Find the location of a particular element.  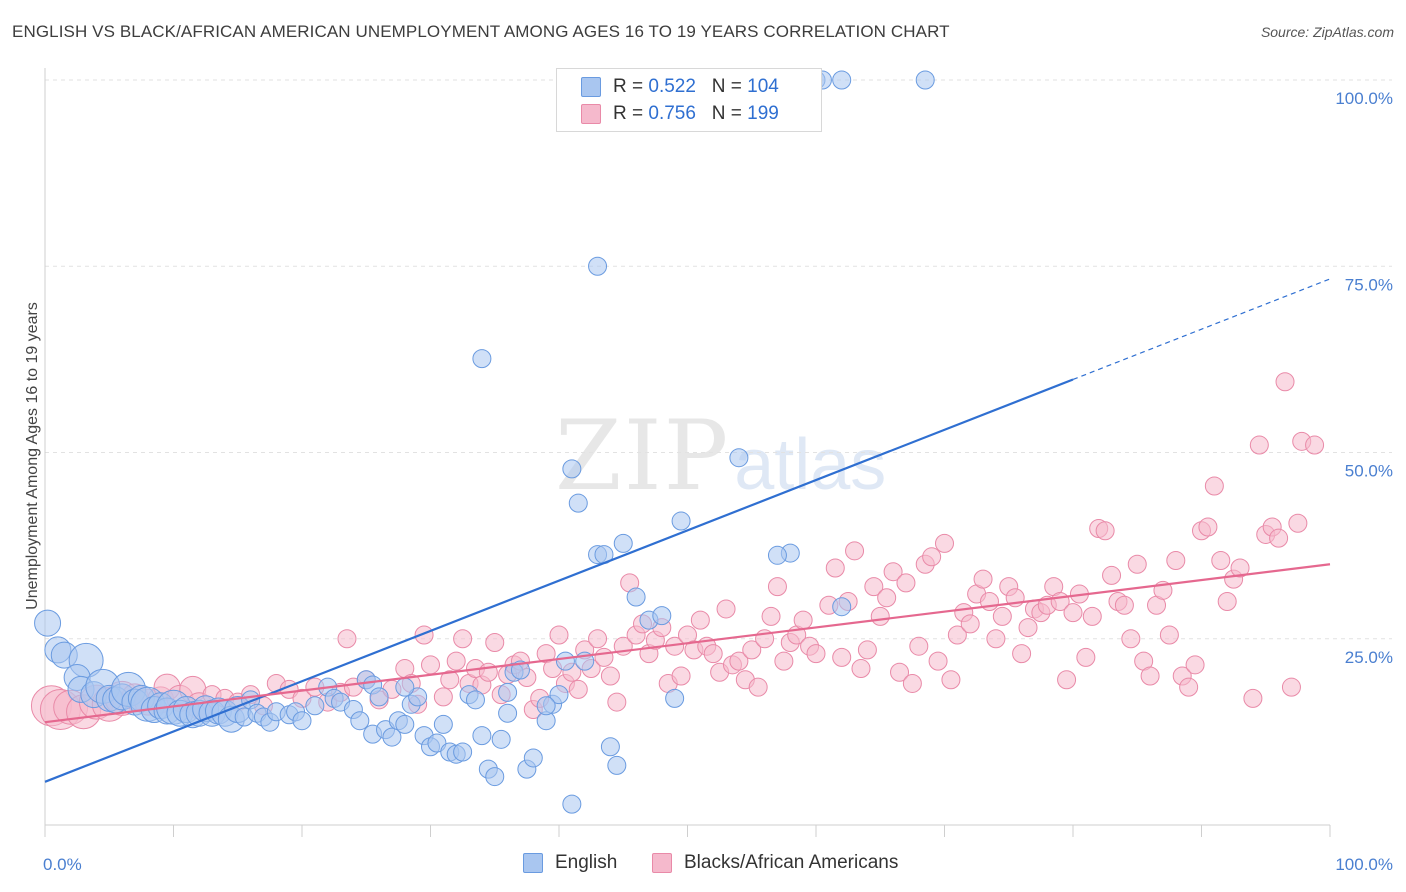

legend-item-black: Blacks/African Americans is located at coordinates (775, 863).